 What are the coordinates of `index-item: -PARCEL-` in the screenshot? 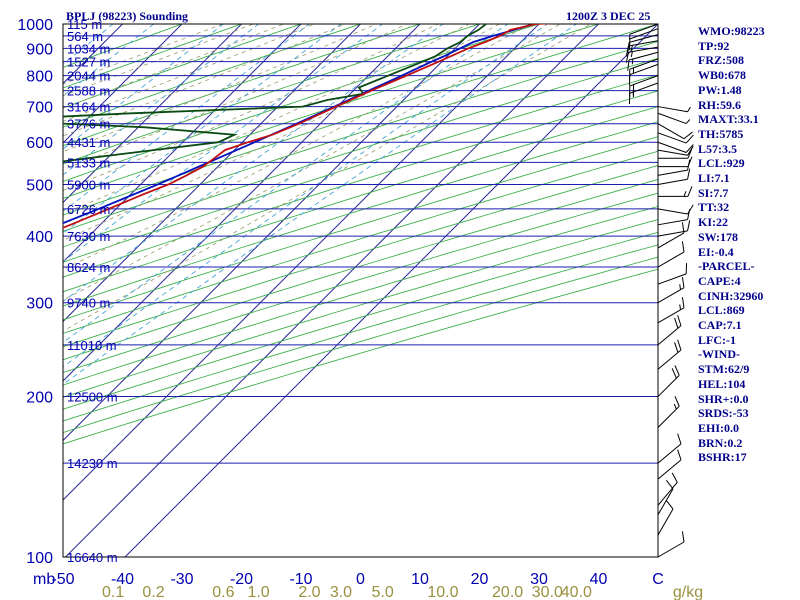 It's located at (726, 266).